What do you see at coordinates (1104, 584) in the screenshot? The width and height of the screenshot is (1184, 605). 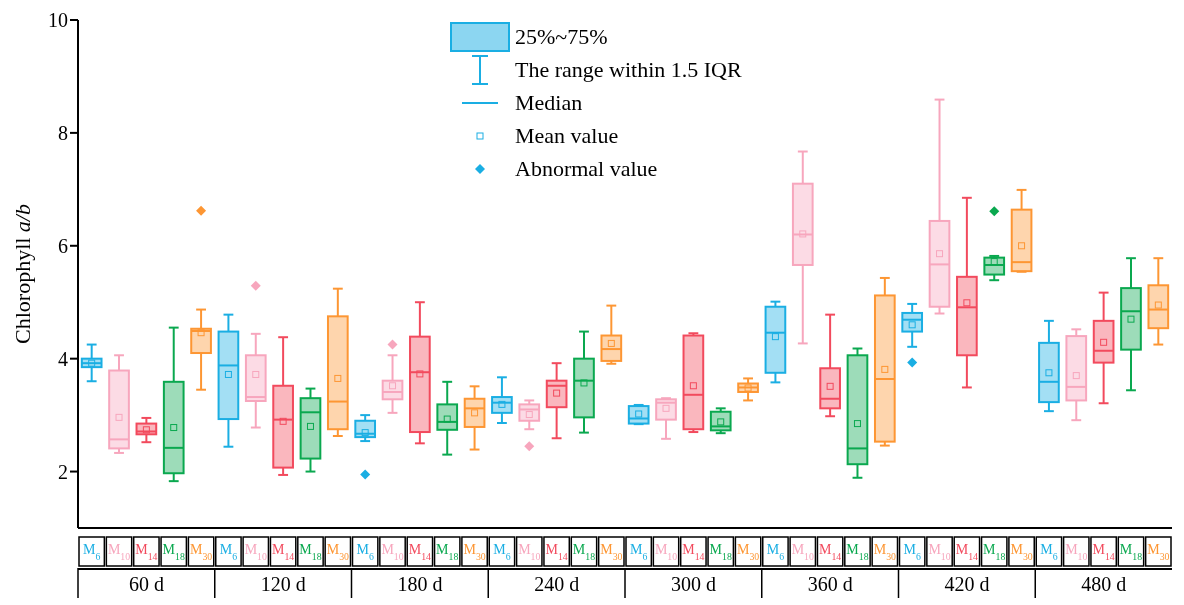 I see `x-tick-label: 480 d` at bounding box center [1104, 584].